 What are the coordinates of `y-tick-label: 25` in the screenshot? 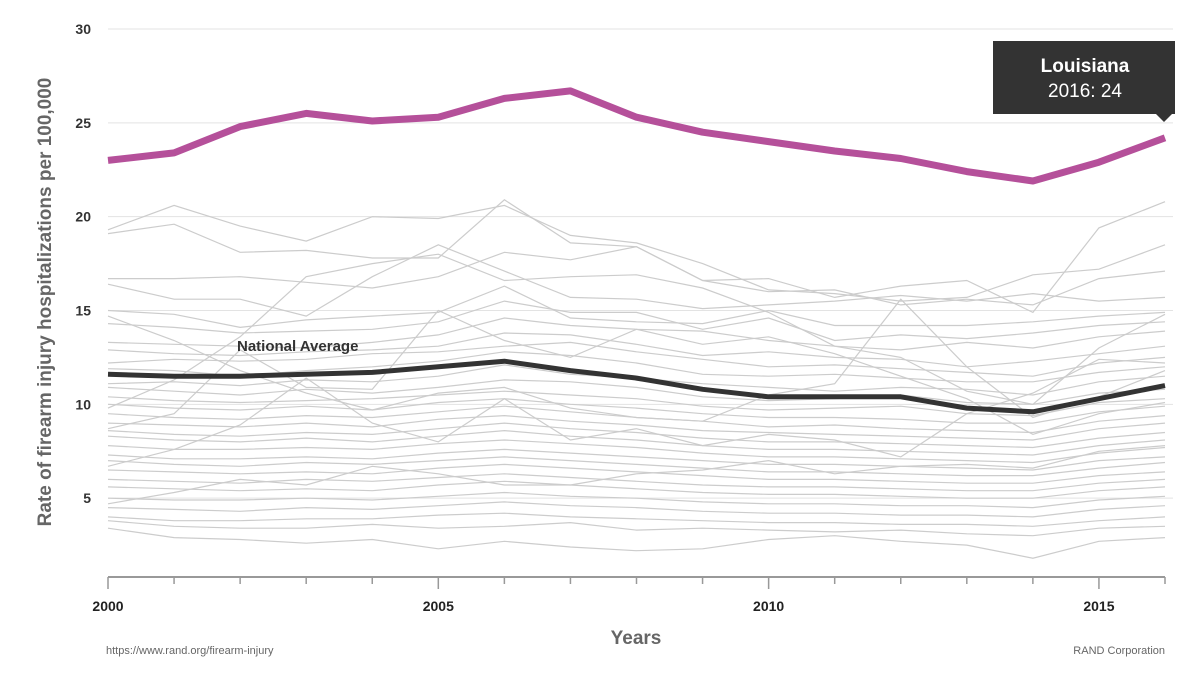 It's located at (83, 123).